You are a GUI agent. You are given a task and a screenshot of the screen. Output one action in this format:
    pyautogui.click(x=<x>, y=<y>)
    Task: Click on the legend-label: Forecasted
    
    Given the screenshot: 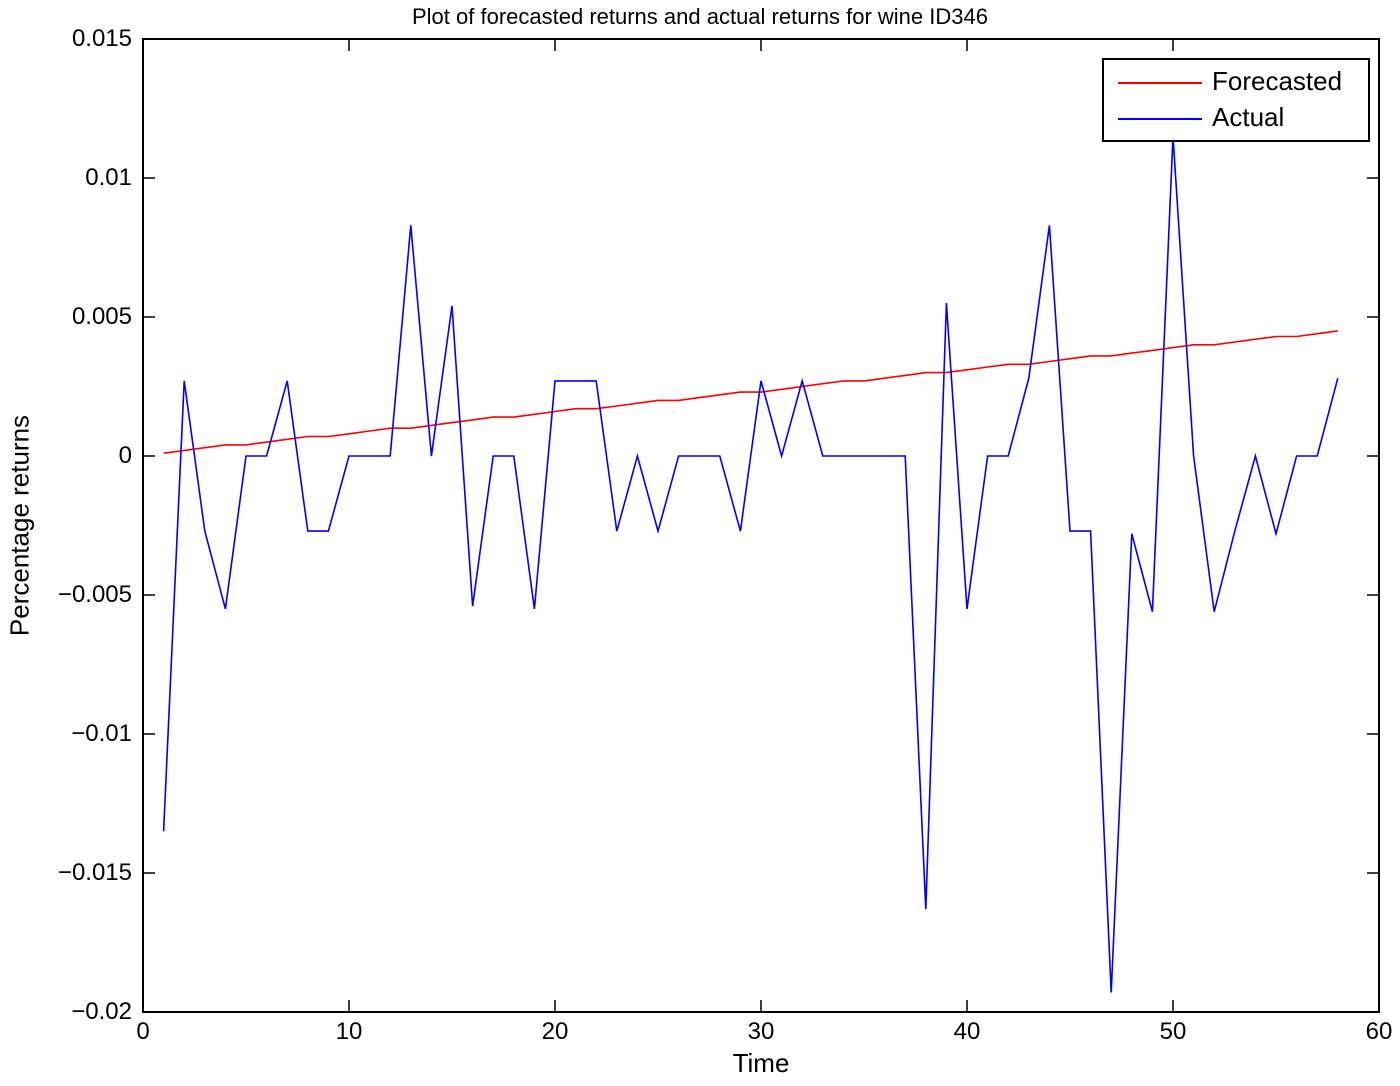 What is the action you would take?
    pyautogui.click(x=1277, y=81)
    